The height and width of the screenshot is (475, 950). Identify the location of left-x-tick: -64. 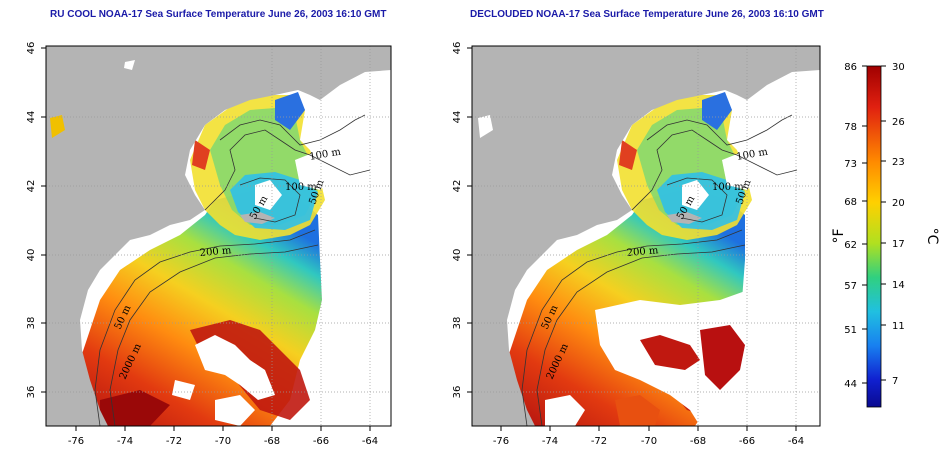
(370, 441).